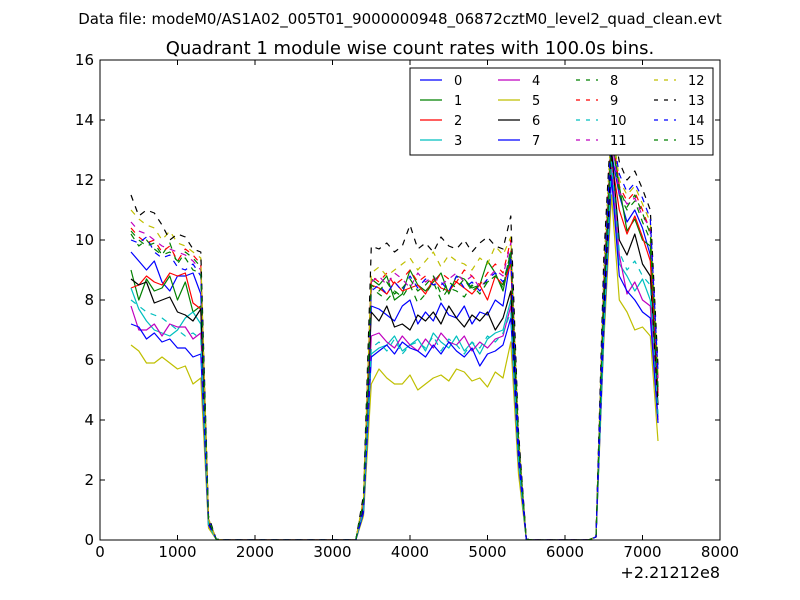 Image resolution: width=800 pixels, height=600 pixels. What do you see at coordinates (536, 141) in the screenshot?
I see `legend-label-7: 7` at bounding box center [536, 141].